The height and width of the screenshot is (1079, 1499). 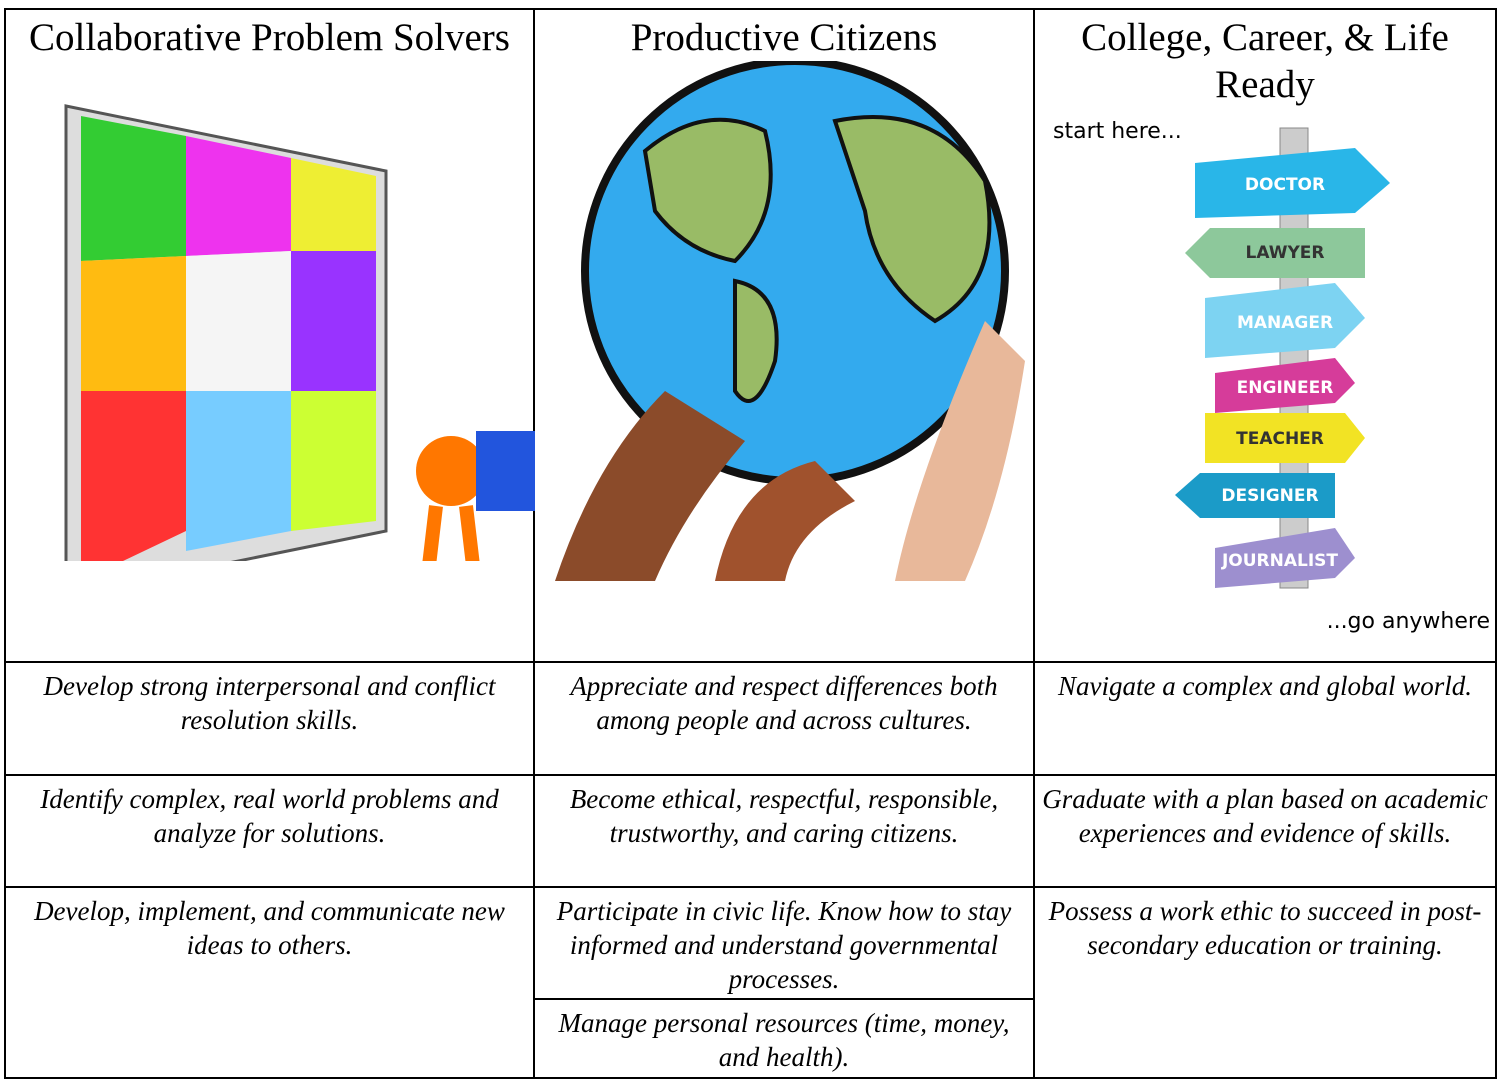 I want to click on sign-label: DOCTOR, so click(x=1285, y=185).